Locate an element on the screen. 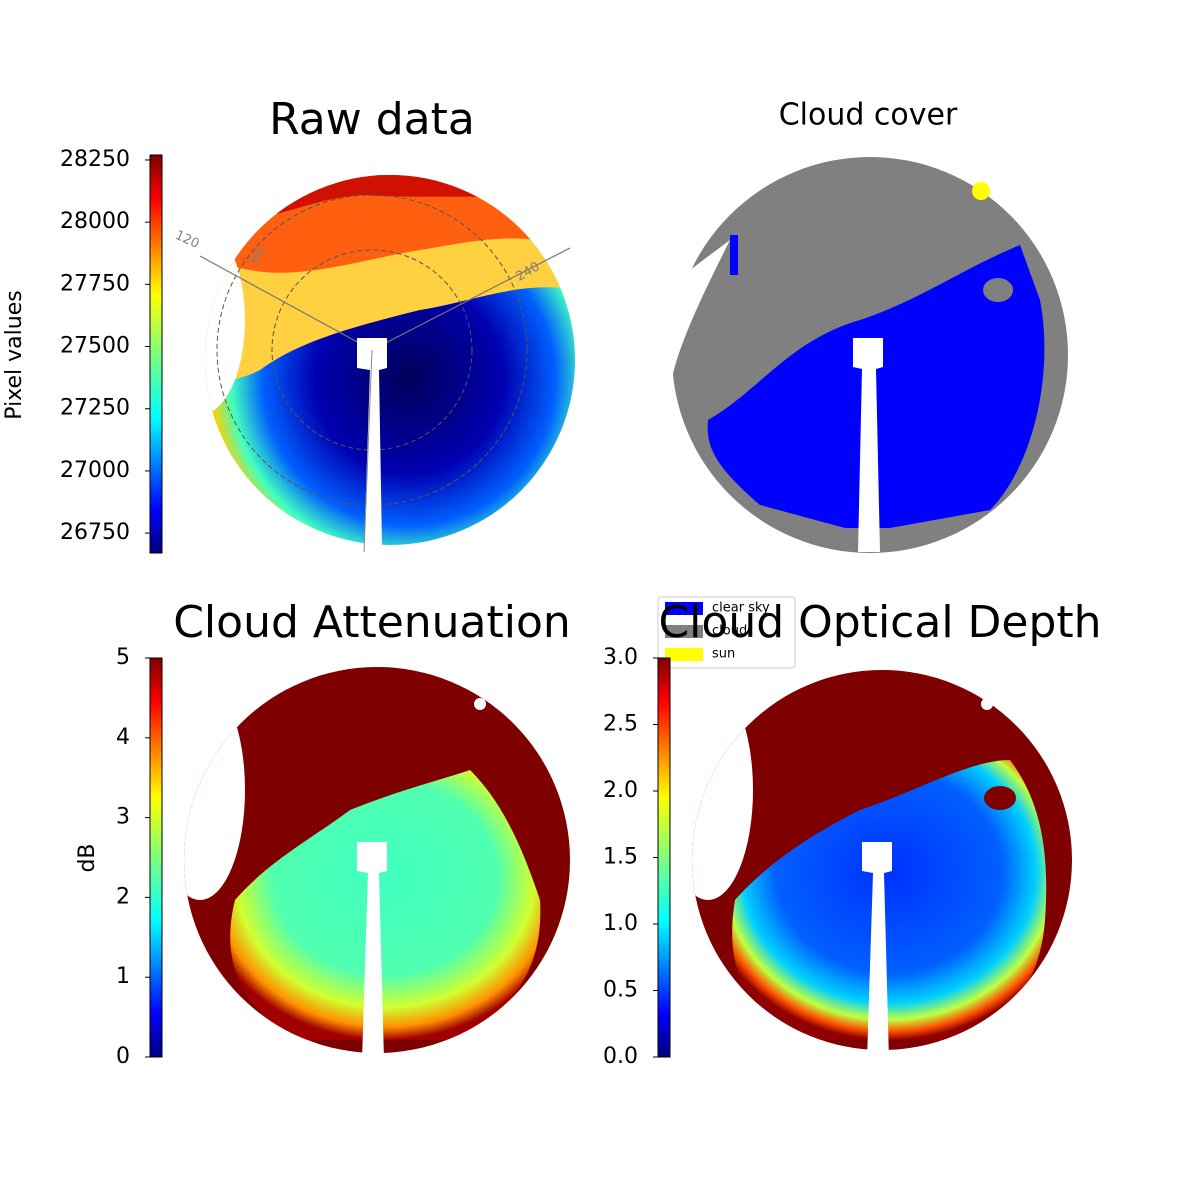 This screenshot has width=1200, height=1200. legend-label: cloud is located at coordinates (729, 631).